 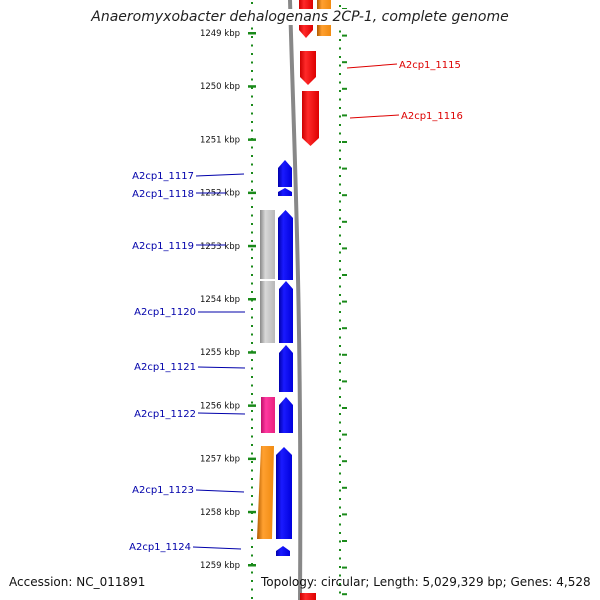 I want to click on ruler-tick-label: 1256 kbp, so click(x=220, y=406).